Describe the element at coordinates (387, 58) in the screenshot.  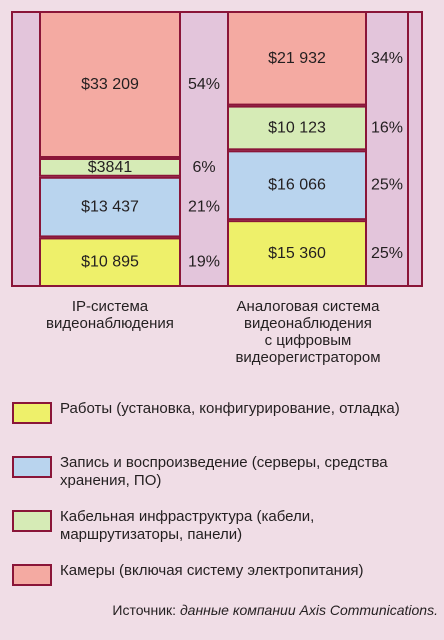
I see `percent-label-analog-3: 34%` at that location.